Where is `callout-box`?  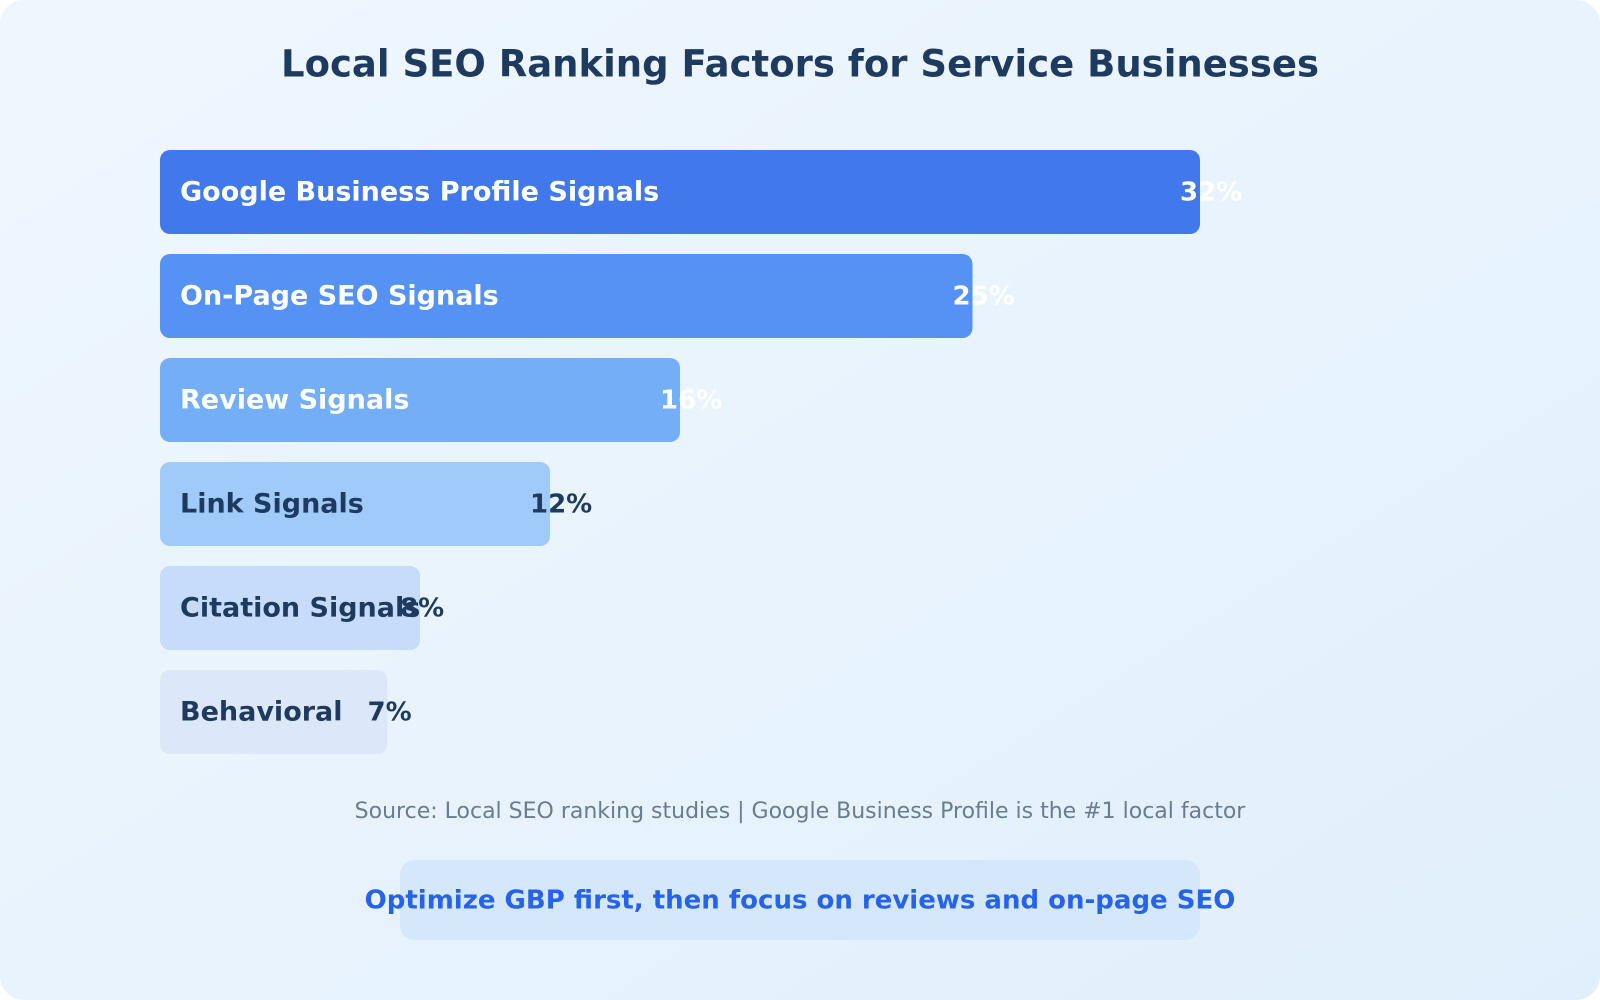 callout-box is located at coordinates (800, 900).